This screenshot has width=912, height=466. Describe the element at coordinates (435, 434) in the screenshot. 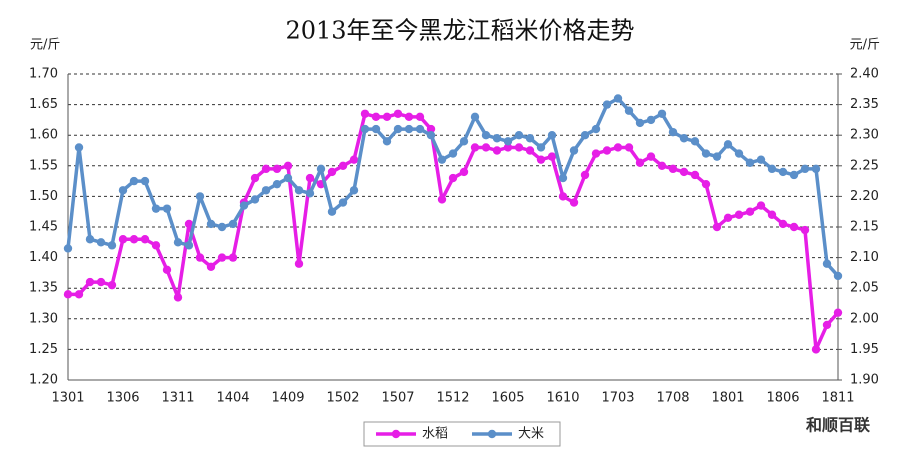

I see `legend-label: 水稻` at that location.